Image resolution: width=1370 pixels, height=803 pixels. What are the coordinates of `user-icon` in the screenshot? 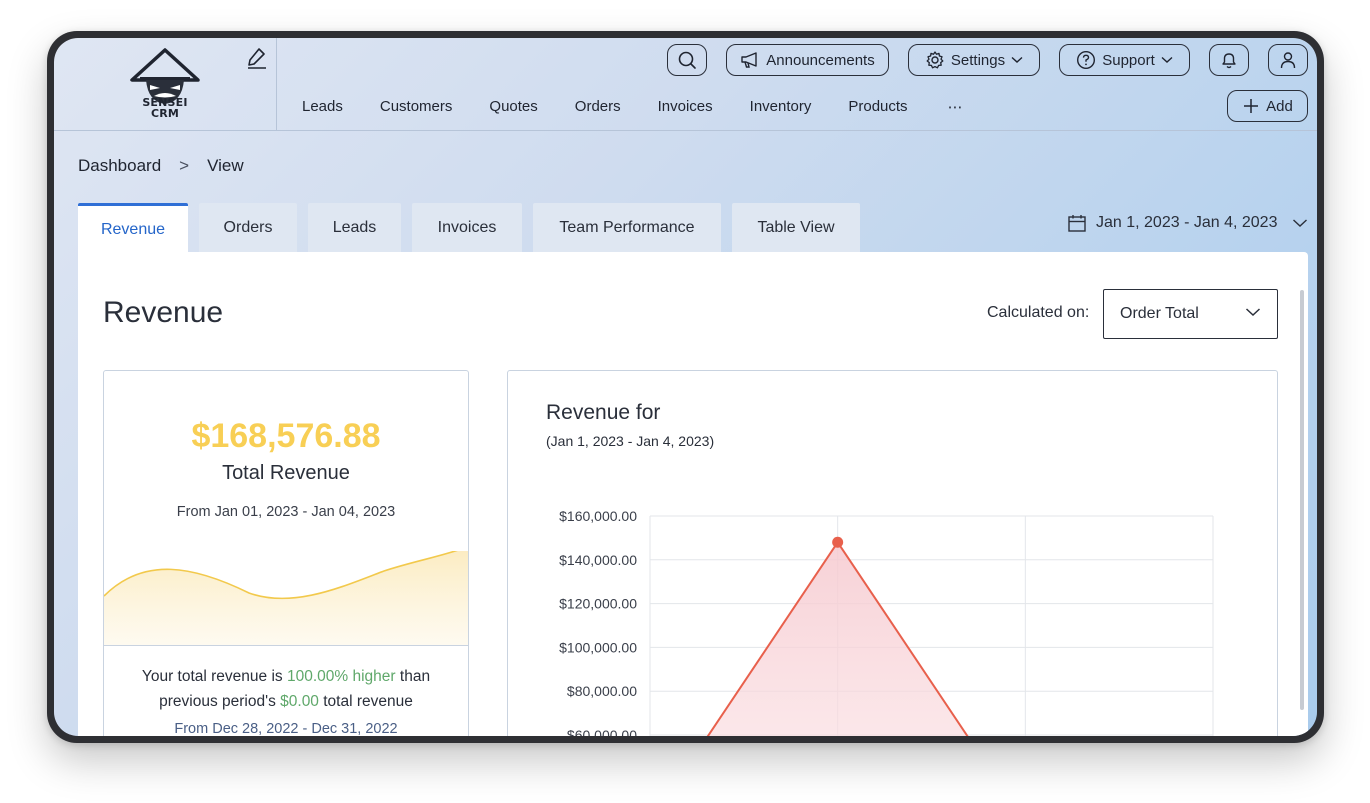 It's located at (1288, 60).